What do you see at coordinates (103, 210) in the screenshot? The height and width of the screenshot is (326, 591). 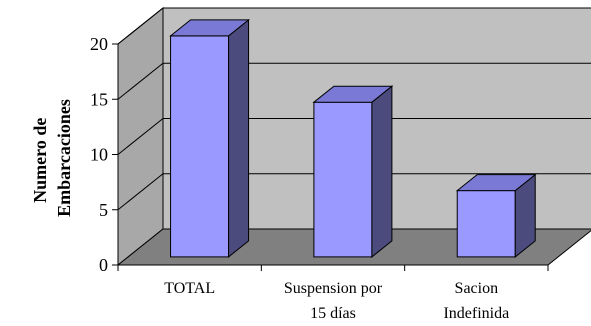 I see `y-tick-label: 5` at bounding box center [103, 210].